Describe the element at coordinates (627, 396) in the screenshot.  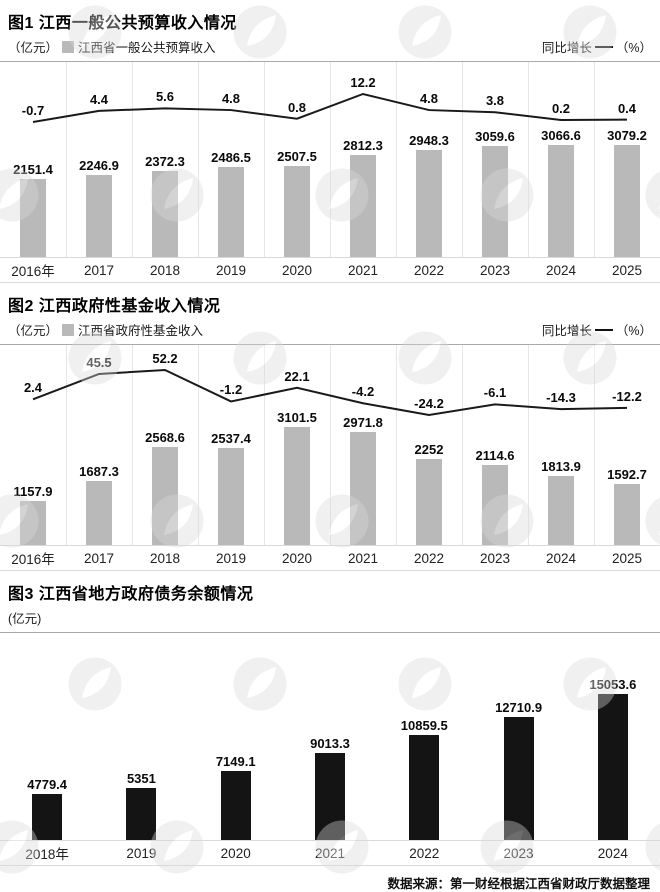
I see `line-point-label: -12.2` at that location.